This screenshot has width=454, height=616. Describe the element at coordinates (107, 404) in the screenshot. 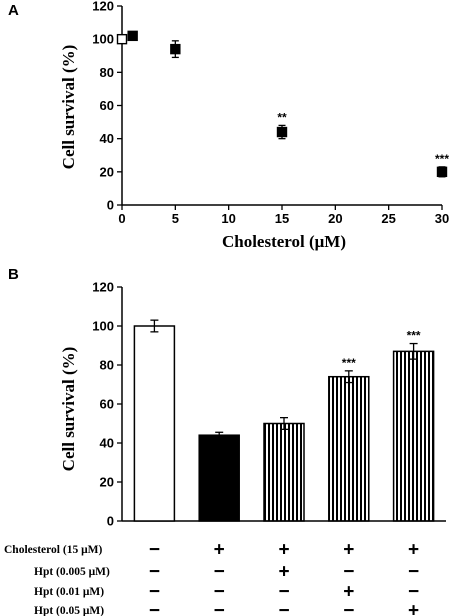

I see `panel-b-y-tick-label: 60` at that location.